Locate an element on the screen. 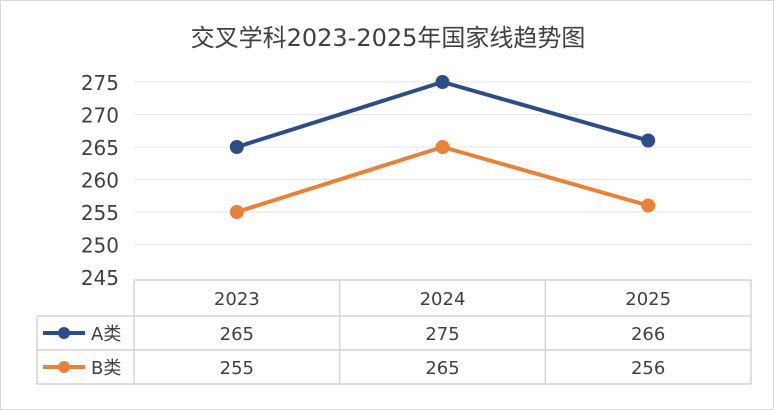  table-cell-value: 266 is located at coordinates (648, 334).